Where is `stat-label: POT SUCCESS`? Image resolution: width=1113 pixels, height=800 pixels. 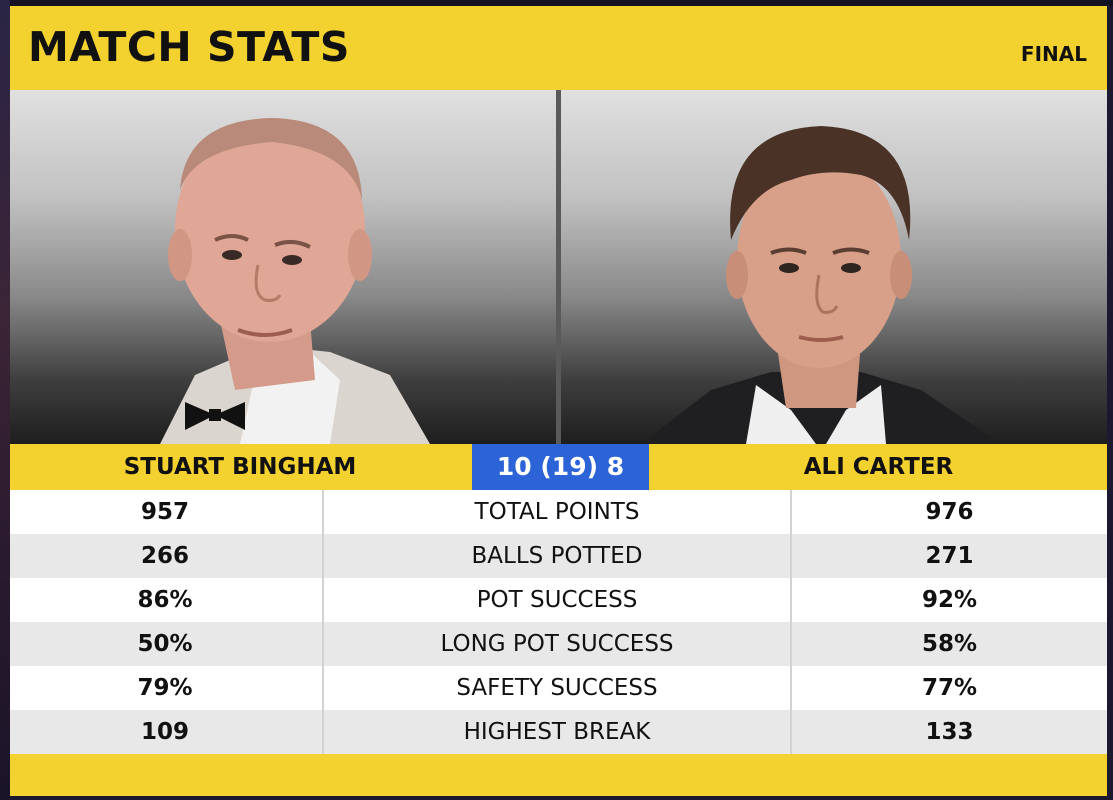
stat-label: POT SUCCESS is located at coordinates (557, 600).